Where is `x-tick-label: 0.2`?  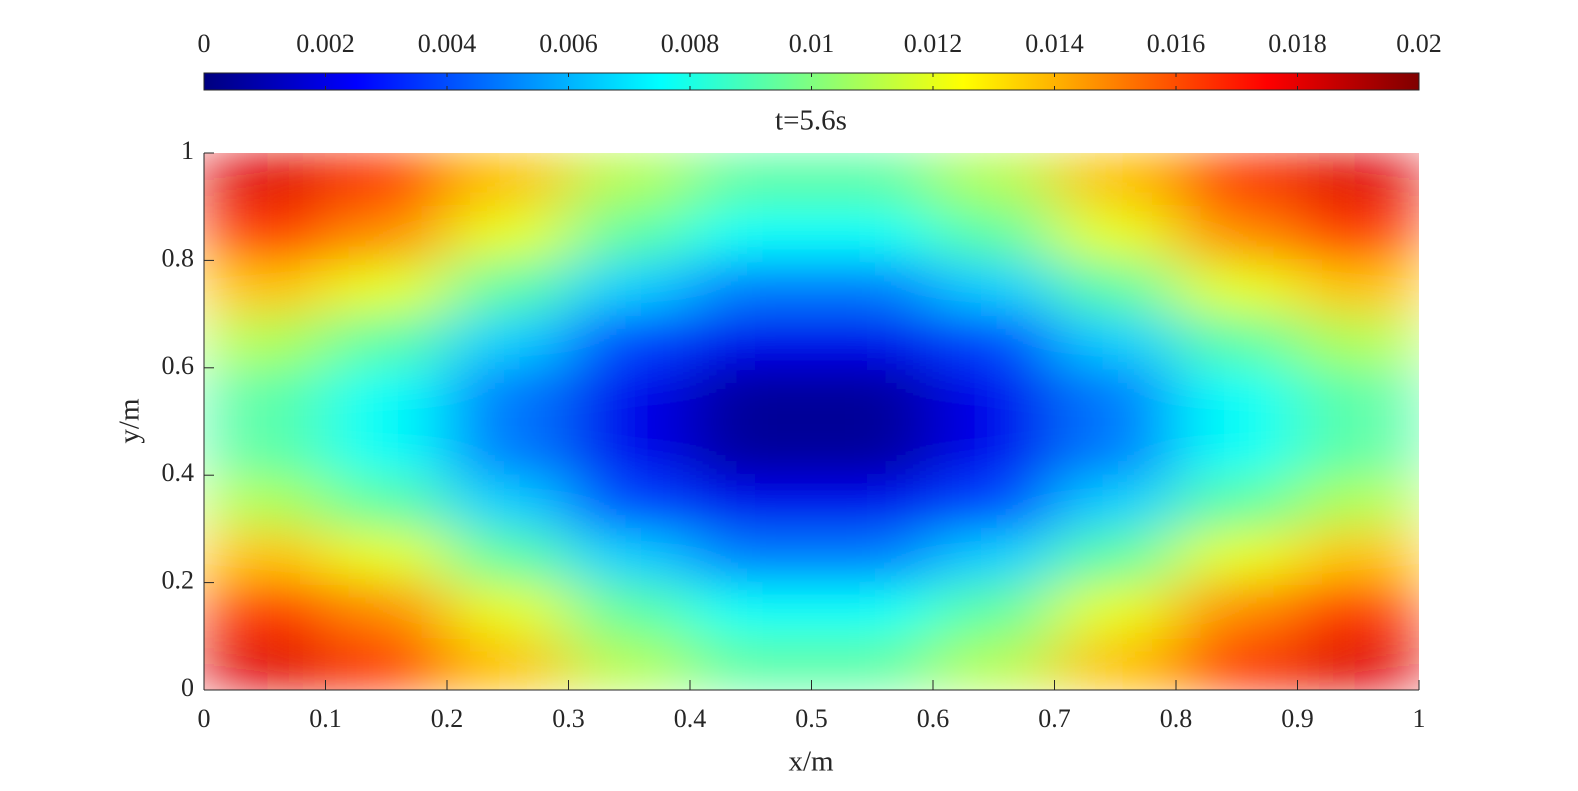
x-tick-label: 0.2 is located at coordinates (447, 718).